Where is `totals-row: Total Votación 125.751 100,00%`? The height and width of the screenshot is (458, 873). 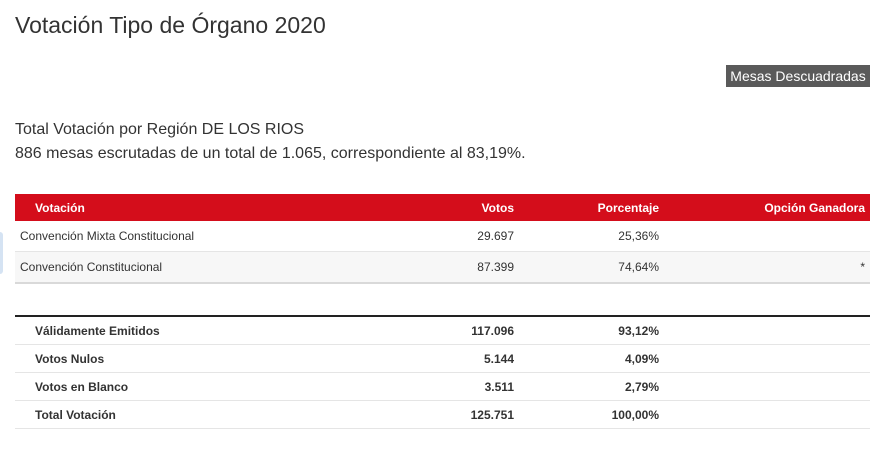
totals-row: Total Votación 125.751 100,00% is located at coordinates (442, 414).